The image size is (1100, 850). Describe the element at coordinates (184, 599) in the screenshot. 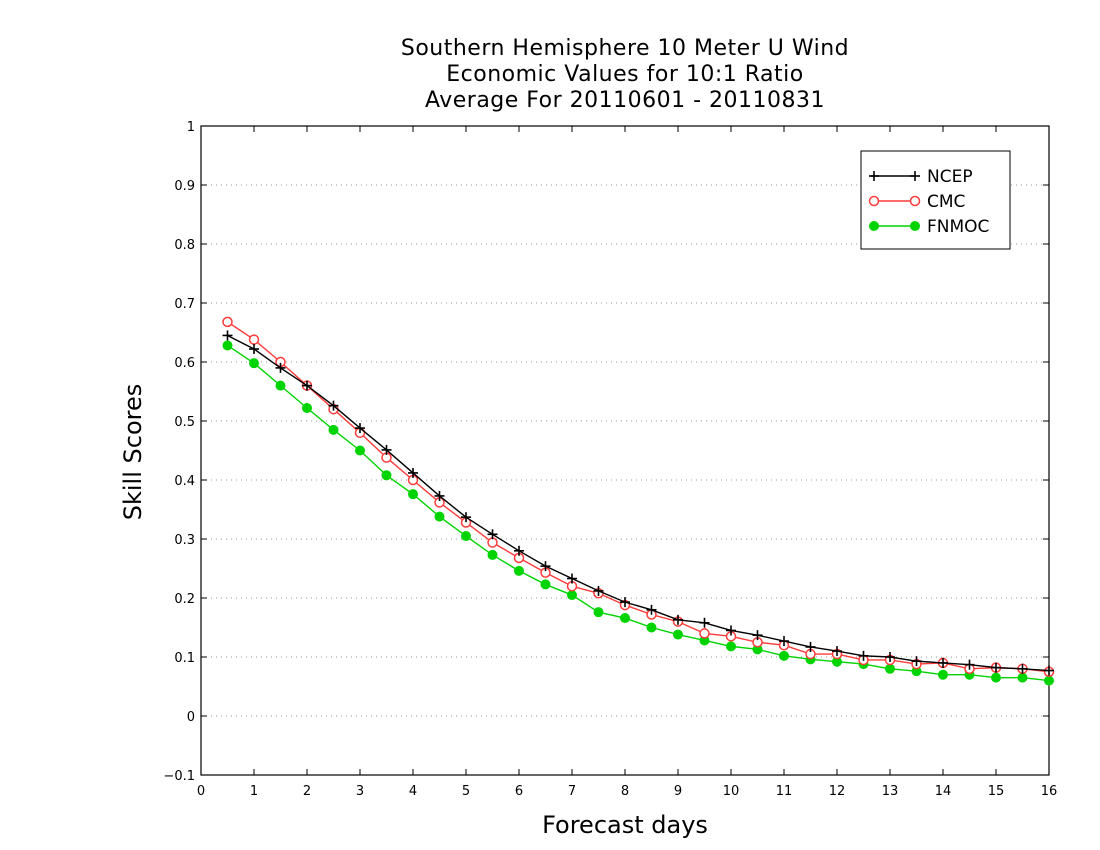

I see `y-tick-label: 0.2` at that location.